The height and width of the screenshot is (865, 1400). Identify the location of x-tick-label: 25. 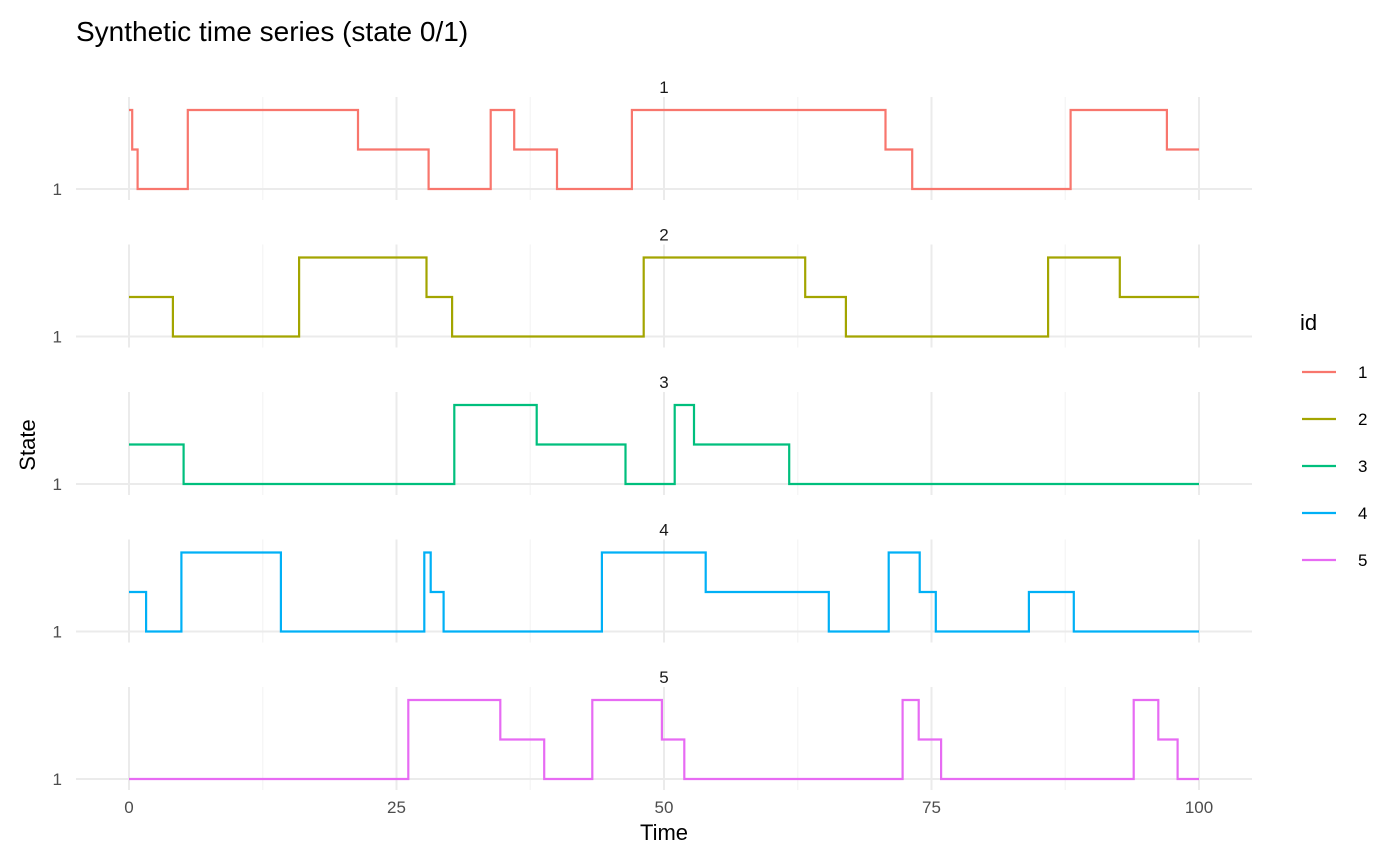
(396, 807).